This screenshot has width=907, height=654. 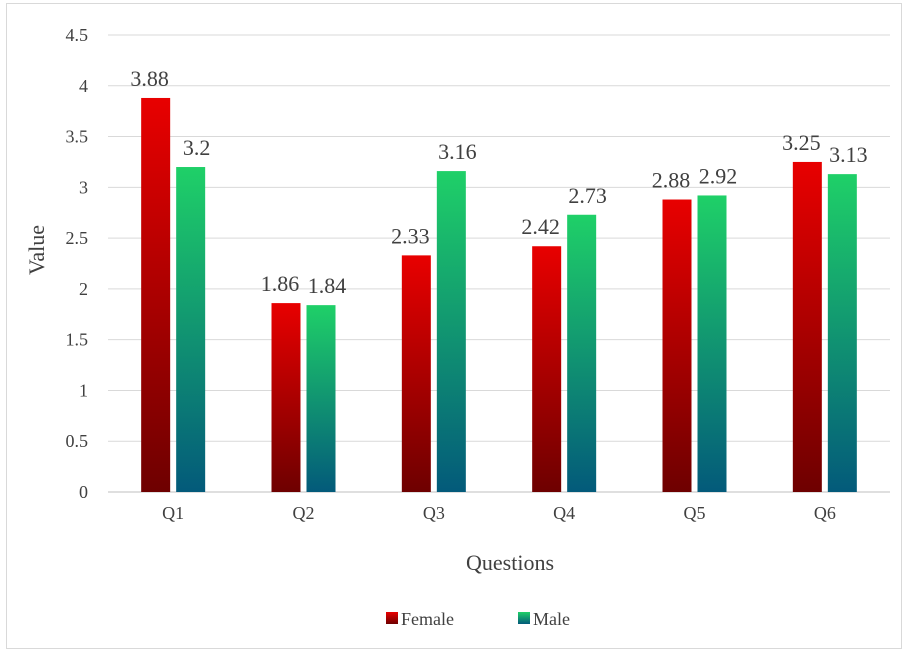 I want to click on x-axis-title: Questions, so click(x=510, y=562).